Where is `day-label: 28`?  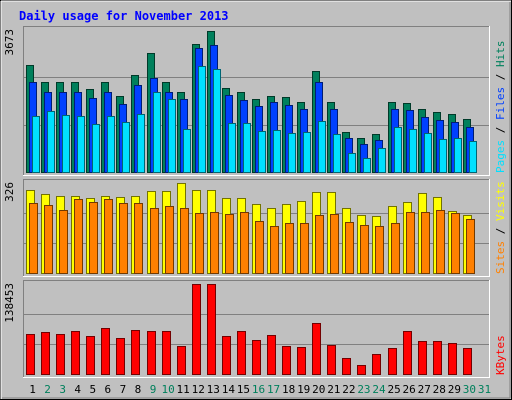
day-label: 28 is located at coordinates (439, 389).